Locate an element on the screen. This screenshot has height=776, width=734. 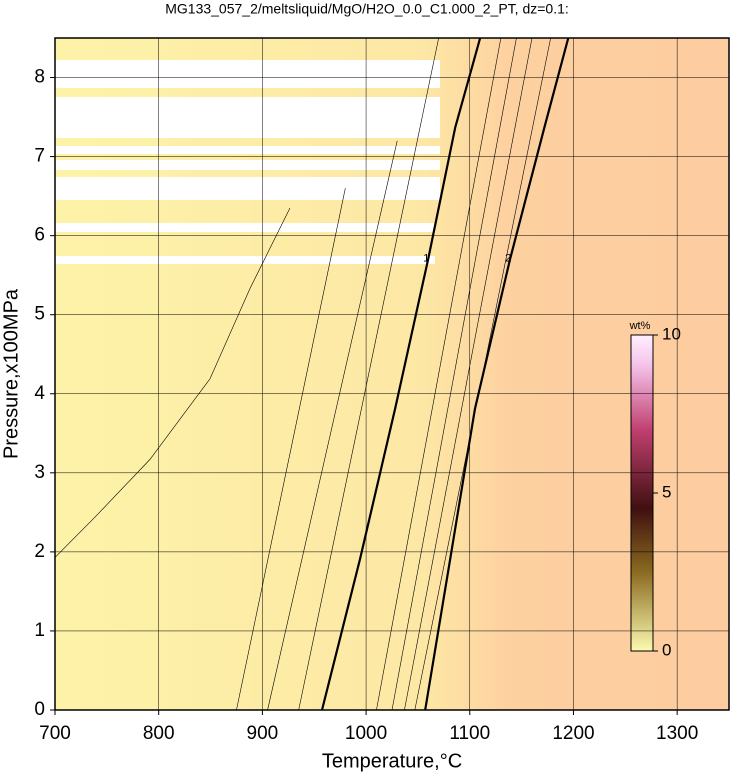
x-tick-label: 800 is located at coordinates (159, 733).